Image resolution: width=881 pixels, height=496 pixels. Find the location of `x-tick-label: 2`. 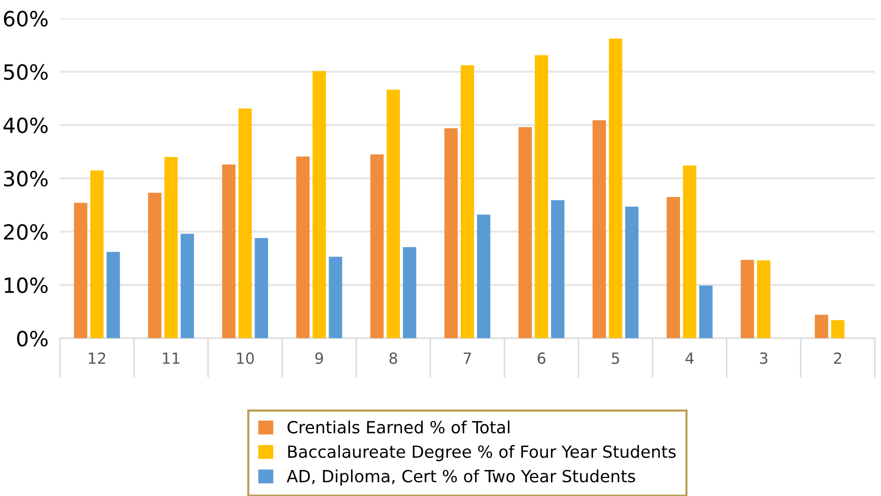

x-tick-label: 2 is located at coordinates (838, 358).